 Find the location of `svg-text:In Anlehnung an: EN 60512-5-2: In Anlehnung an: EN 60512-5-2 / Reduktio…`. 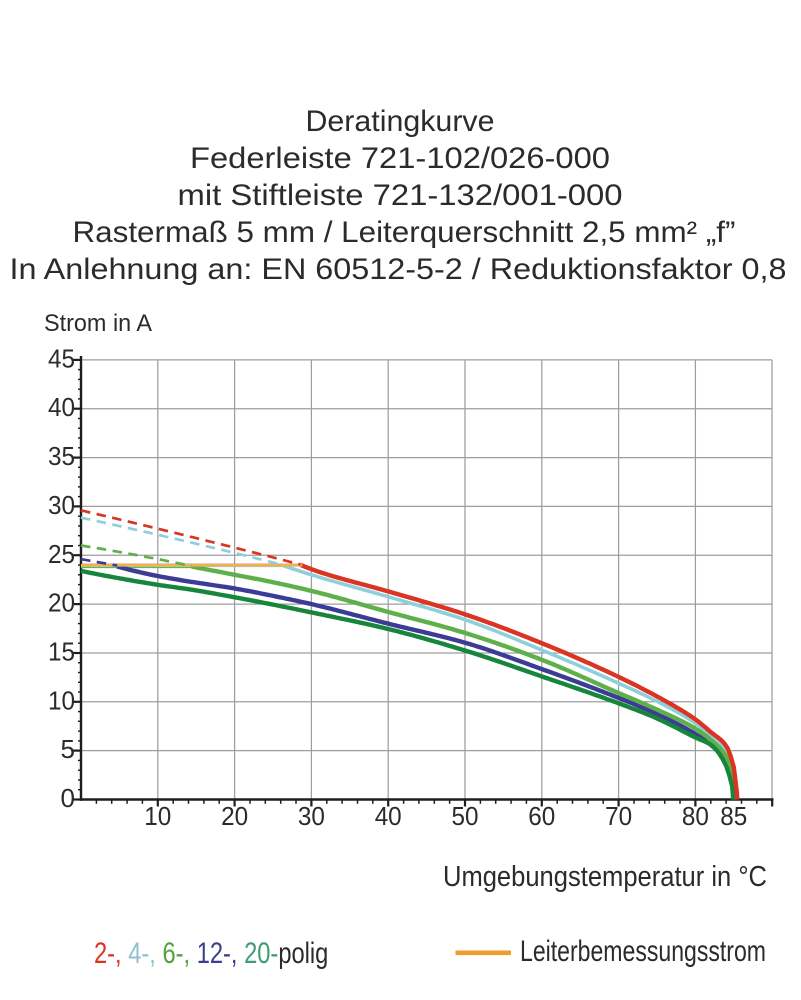

svg-text:In Anlehnung an: EN 60512-5-2: In Anlehnung an: EN 60512-5-2 / Reduktio… is located at coordinates (398, 269).